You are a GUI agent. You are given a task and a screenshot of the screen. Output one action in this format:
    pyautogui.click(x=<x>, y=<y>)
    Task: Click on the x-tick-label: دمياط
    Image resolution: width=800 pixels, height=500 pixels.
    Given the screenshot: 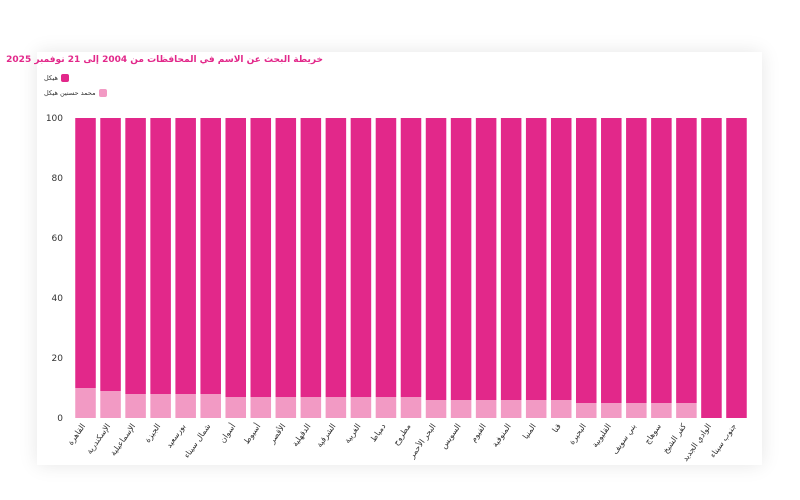 What is the action you would take?
    pyautogui.click(x=378, y=433)
    